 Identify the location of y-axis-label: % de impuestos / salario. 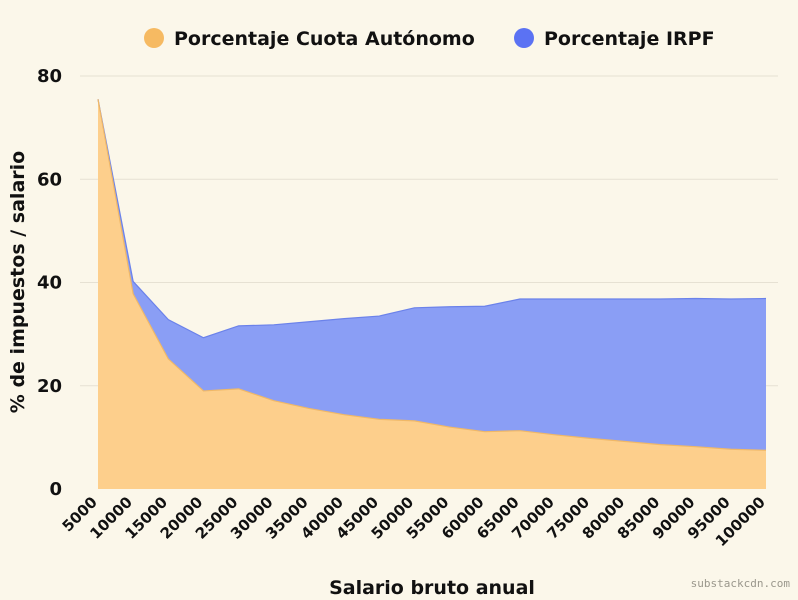
(18, 282).